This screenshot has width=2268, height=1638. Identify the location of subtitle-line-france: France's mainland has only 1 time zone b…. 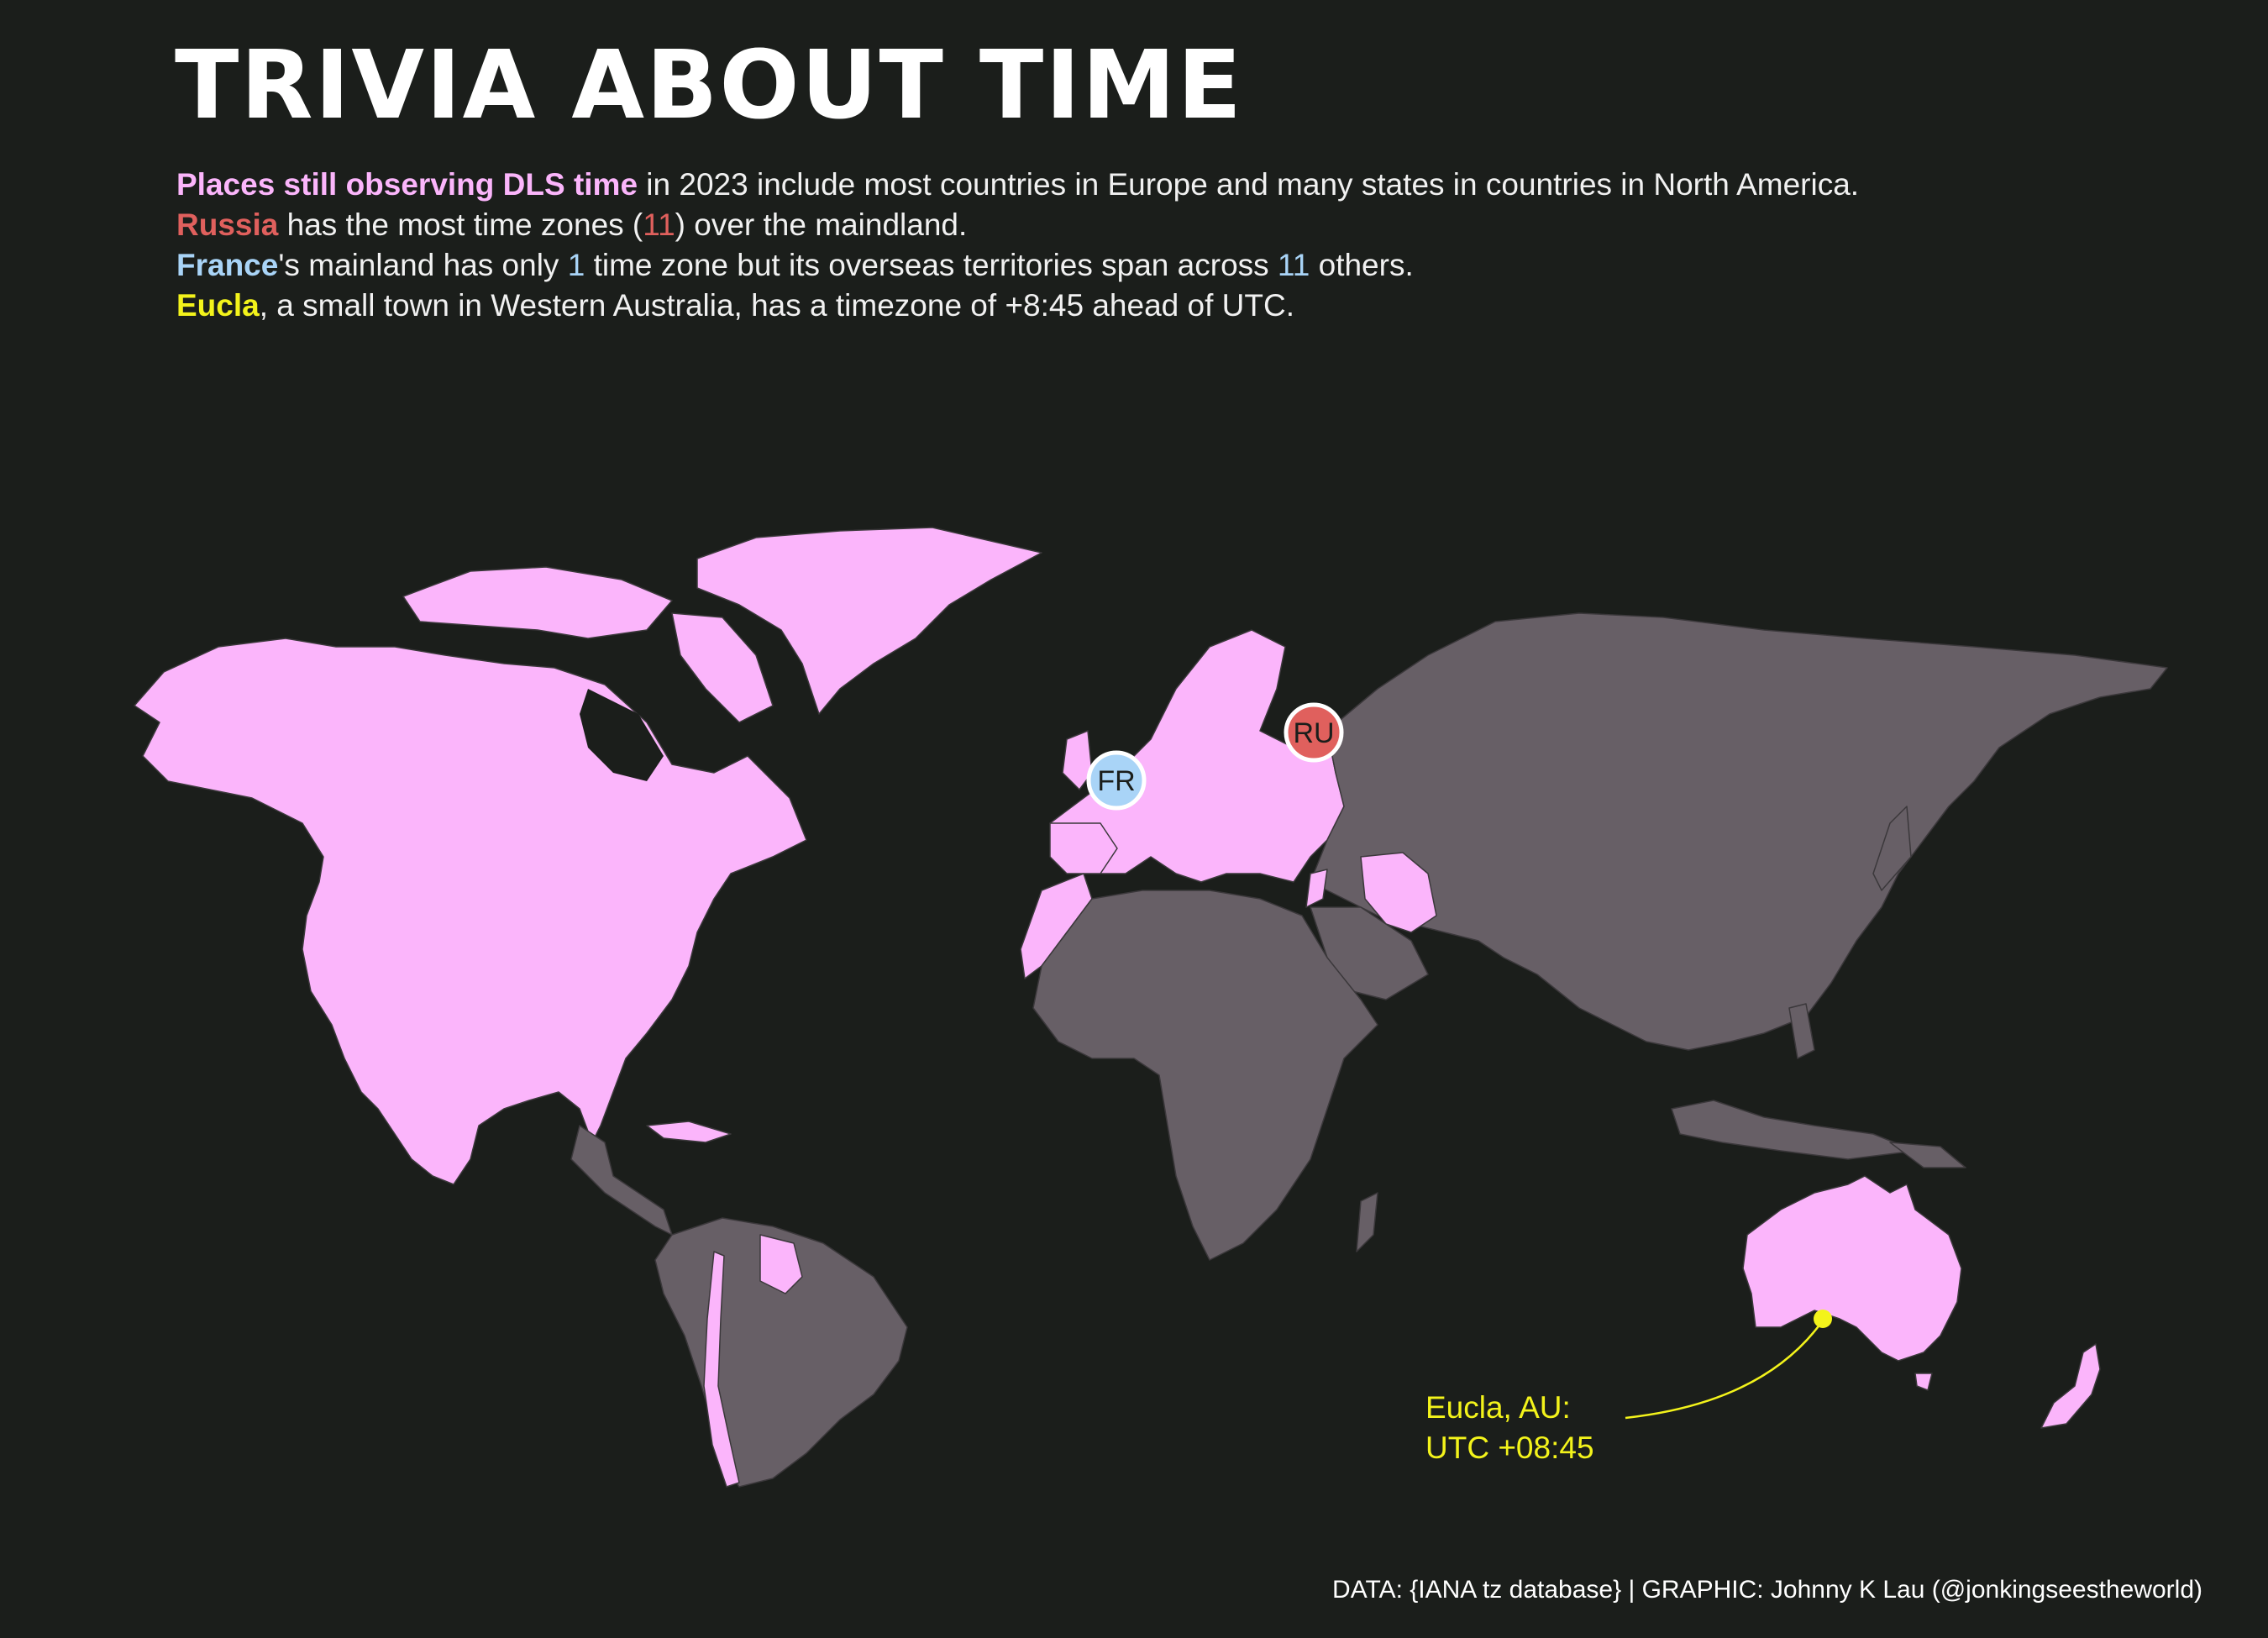
(1017, 265).